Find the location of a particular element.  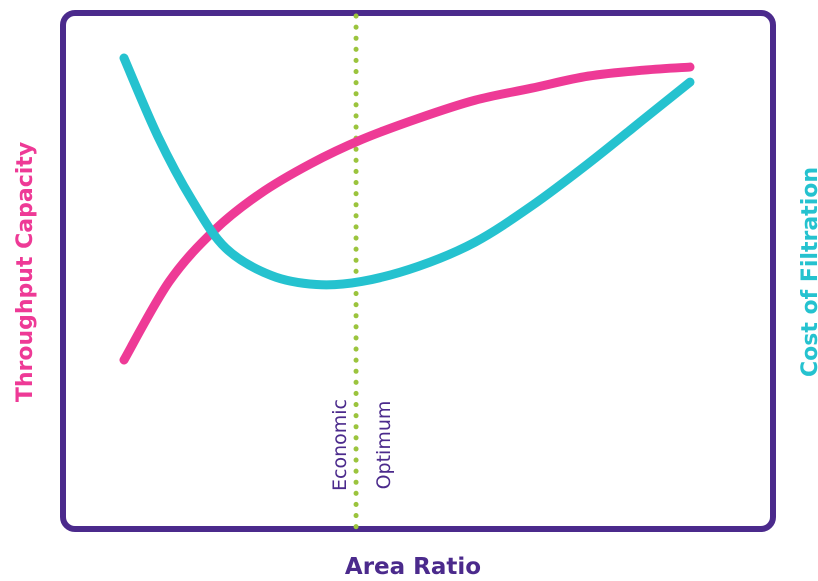

annotation-optimum: Optimum is located at coordinates (384, 445).